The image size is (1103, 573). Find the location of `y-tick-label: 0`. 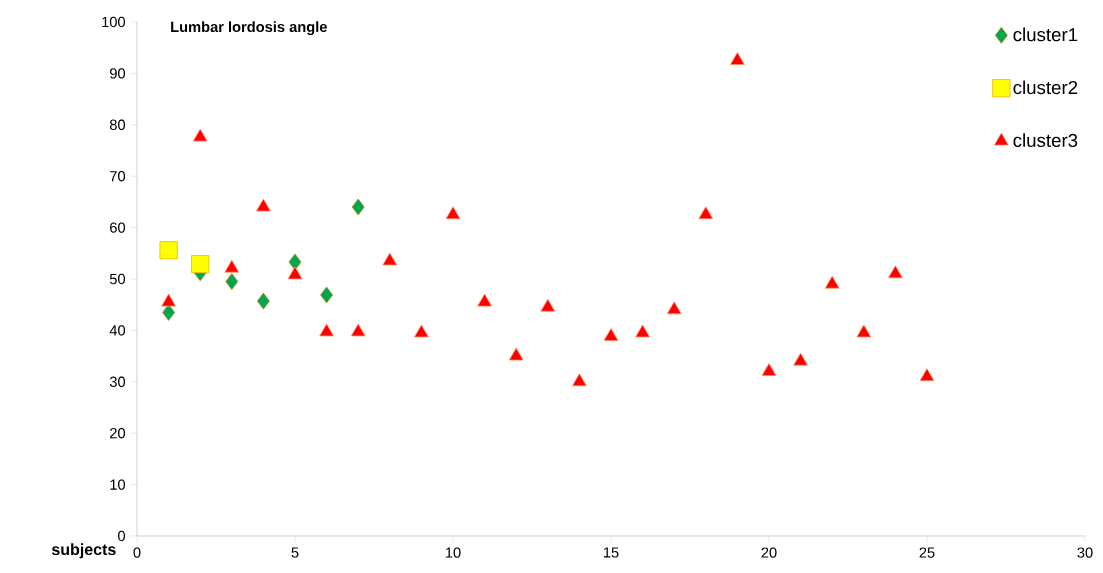

y-tick-label: 0 is located at coordinates (122, 536).